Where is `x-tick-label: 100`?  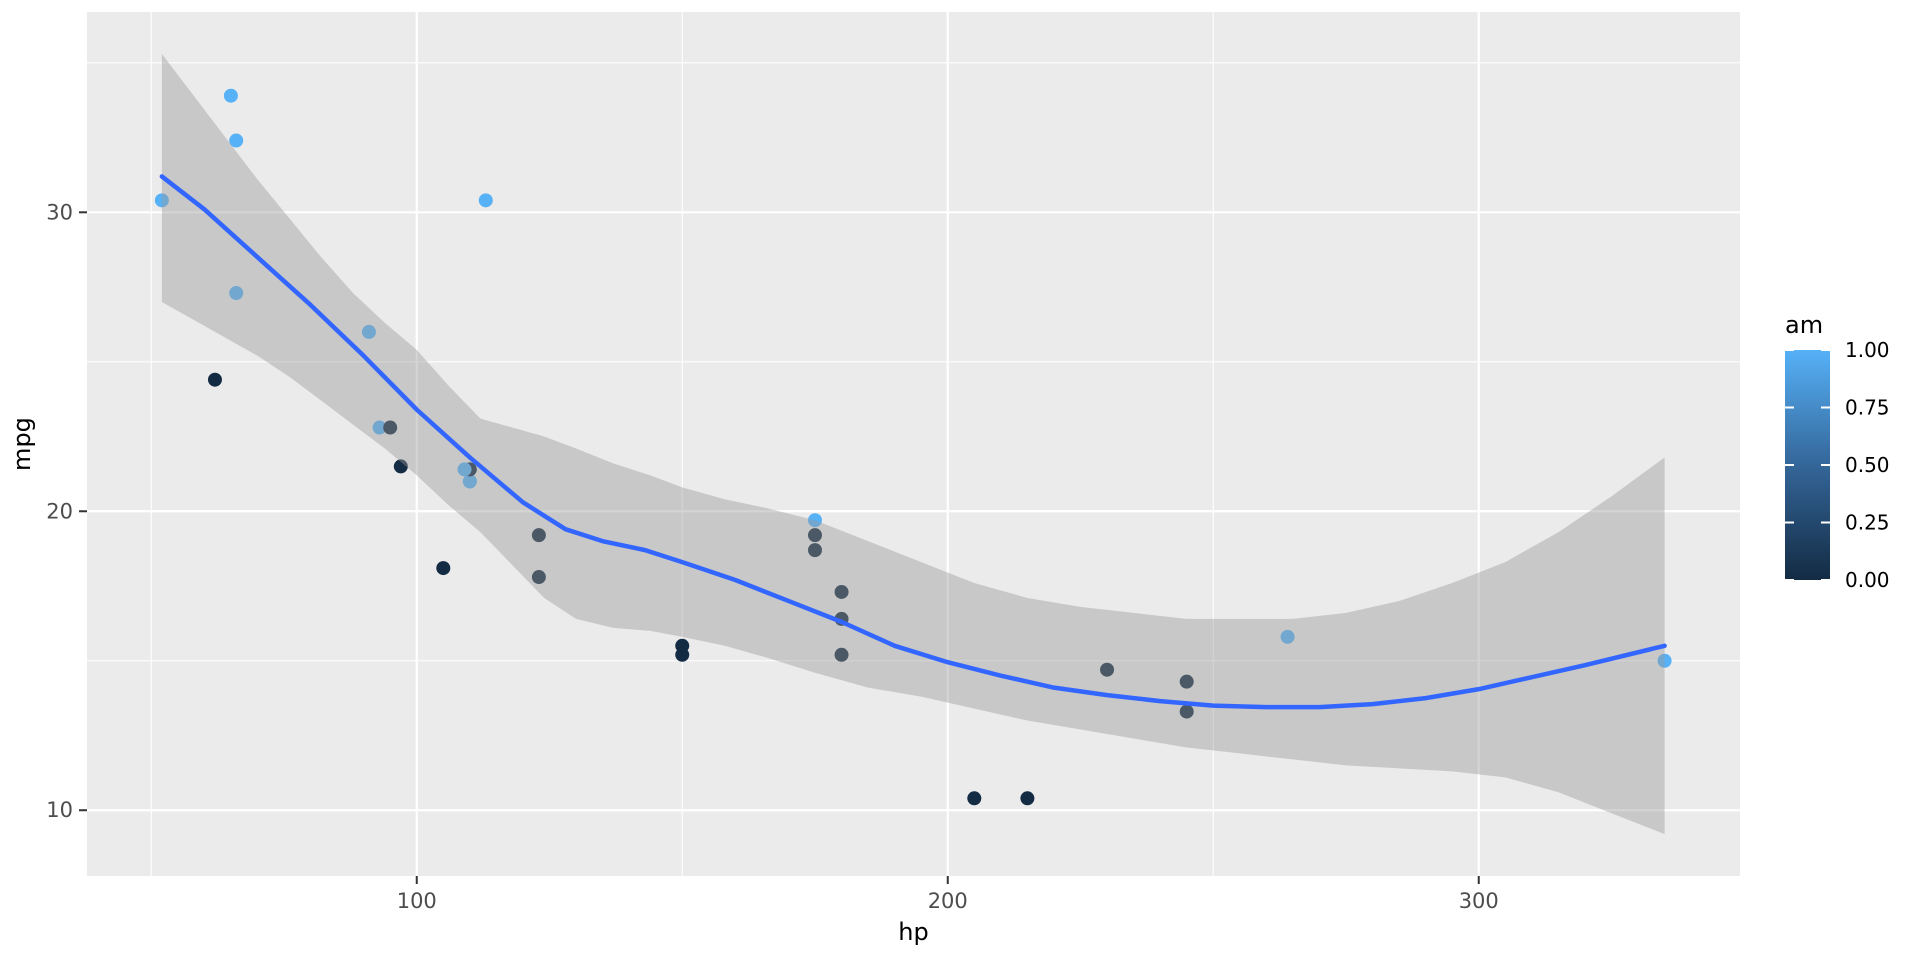 x-tick-label: 100 is located at coordinates (417, 901).